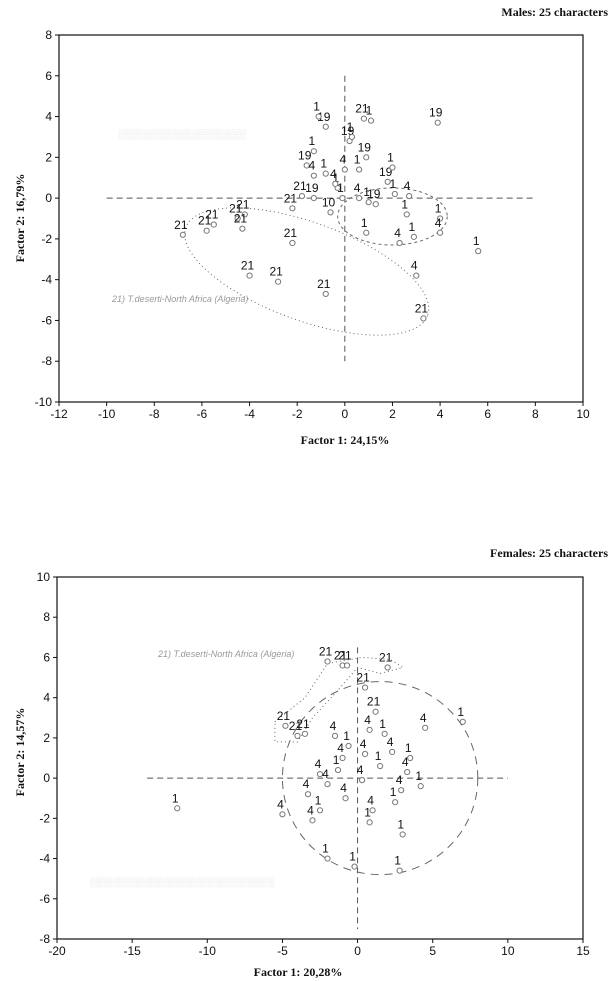  I want to click on males-x-tick-label: 2, so click(392, 414).